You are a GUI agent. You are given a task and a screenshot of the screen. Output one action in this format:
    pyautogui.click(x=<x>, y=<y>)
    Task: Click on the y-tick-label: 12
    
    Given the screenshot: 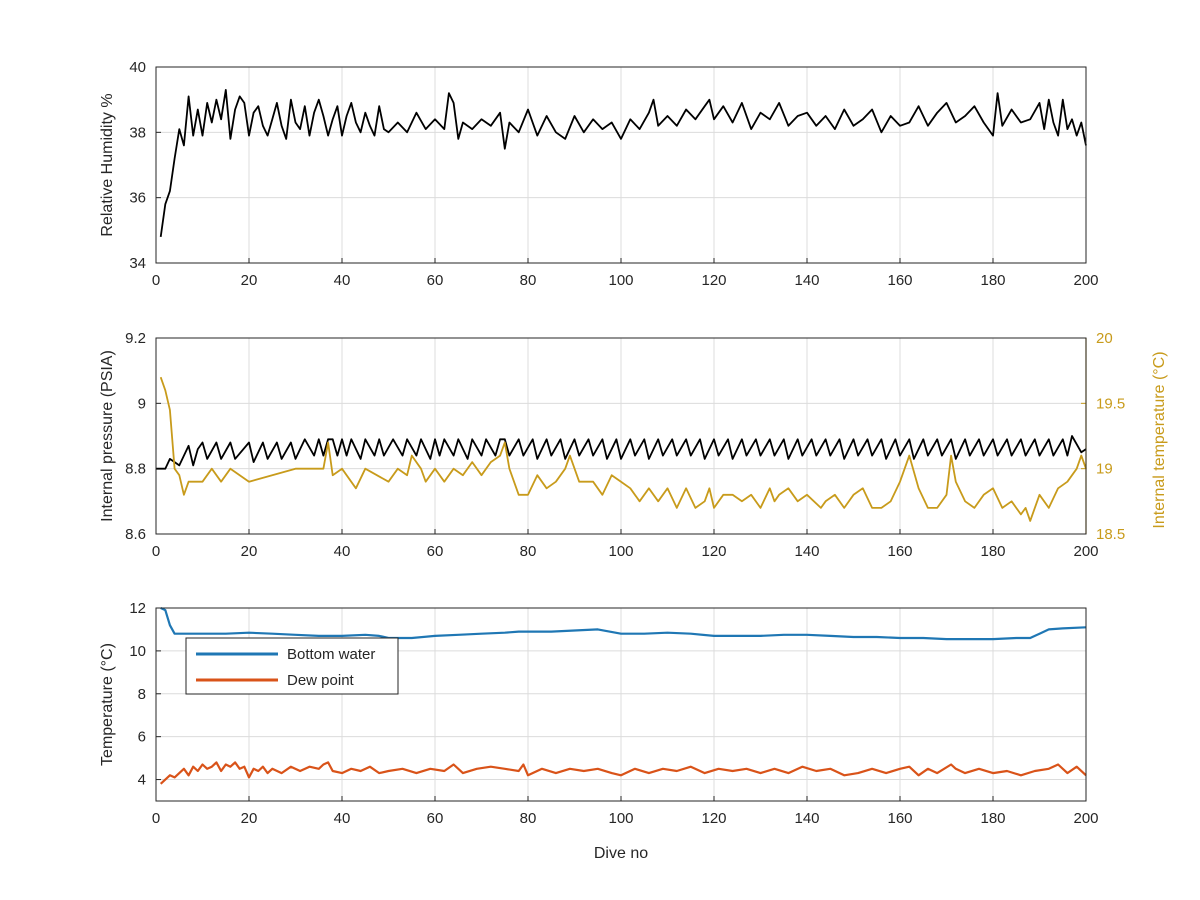 What is the action you would take?
    pyautogui.click(x=137, y=608)
    